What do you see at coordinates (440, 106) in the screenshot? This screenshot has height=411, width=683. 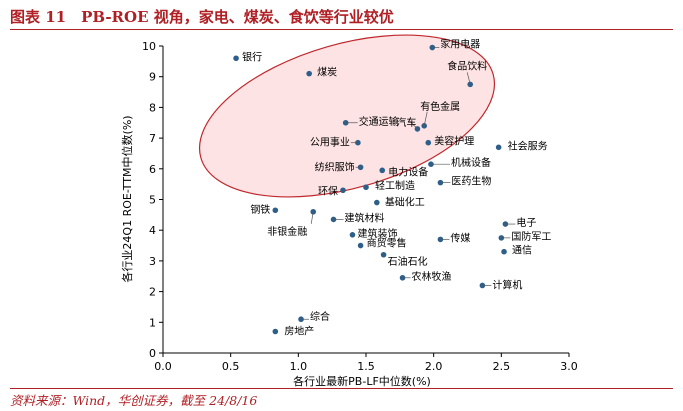 I see `point-label: 有色金属` at bounding box center [440, 106].